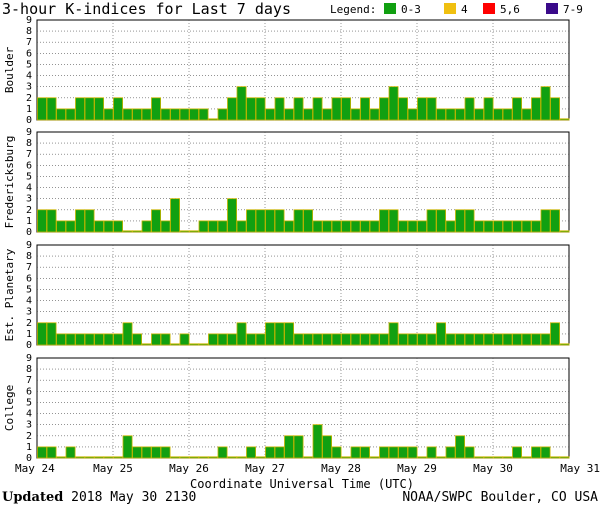  Describe the element at coordinates (29, 31) in the screenshot. I see `y-tick-label: 8` at that location.